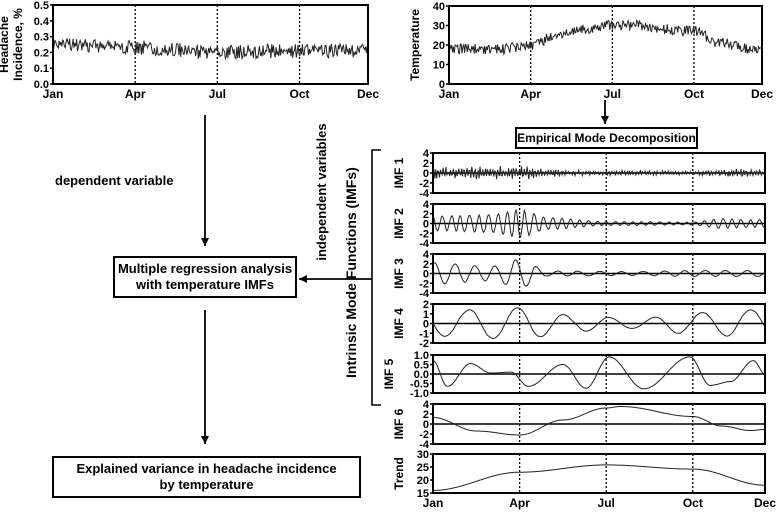 The height and width of the screenshot is (512, 778). I want to click on series-line-imf3, so click(599, 273).